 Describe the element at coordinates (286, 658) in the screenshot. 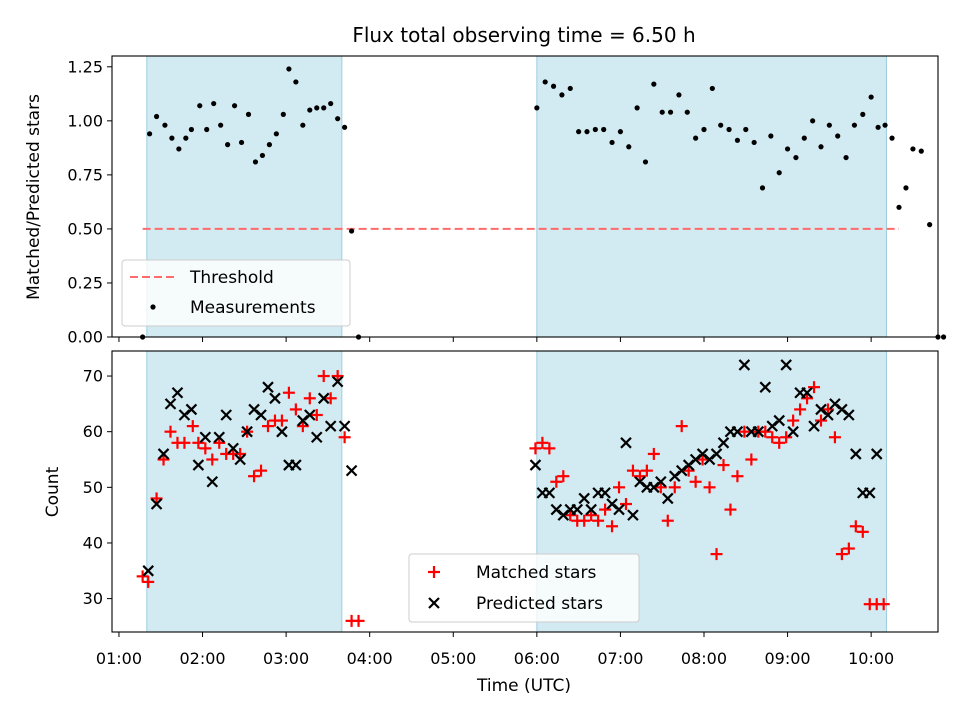

I see `x-tick-label: 03:00` at that location.